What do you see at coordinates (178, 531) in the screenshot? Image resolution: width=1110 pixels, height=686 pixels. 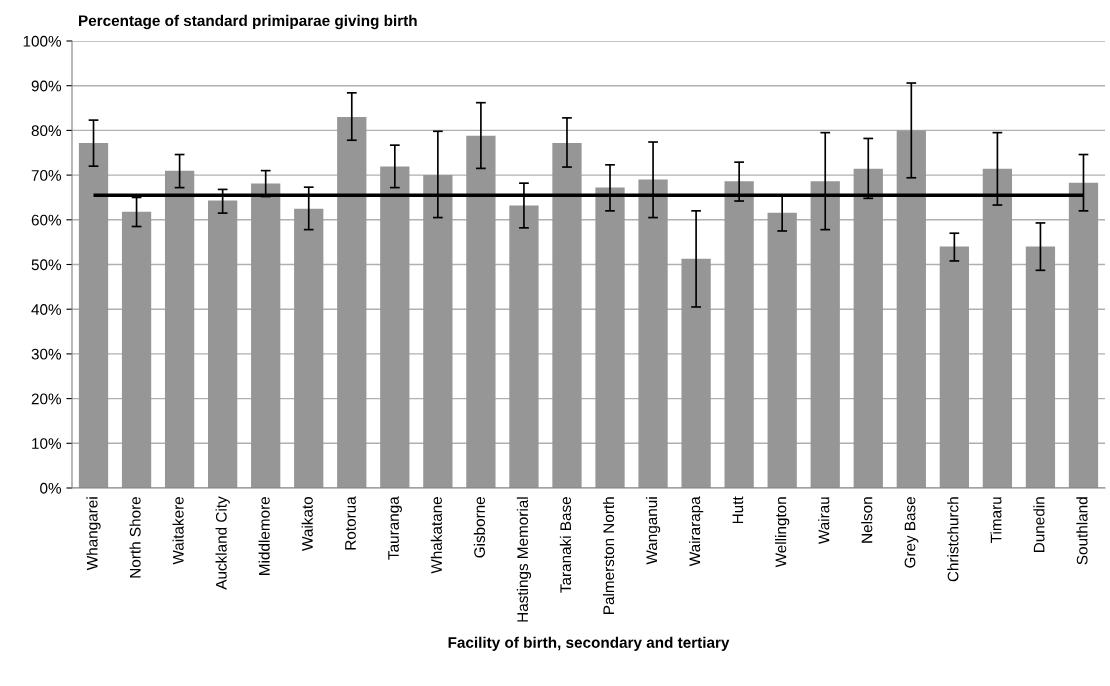 I see `x-tick-label: Waitakere` at bounding box center [178, 531].